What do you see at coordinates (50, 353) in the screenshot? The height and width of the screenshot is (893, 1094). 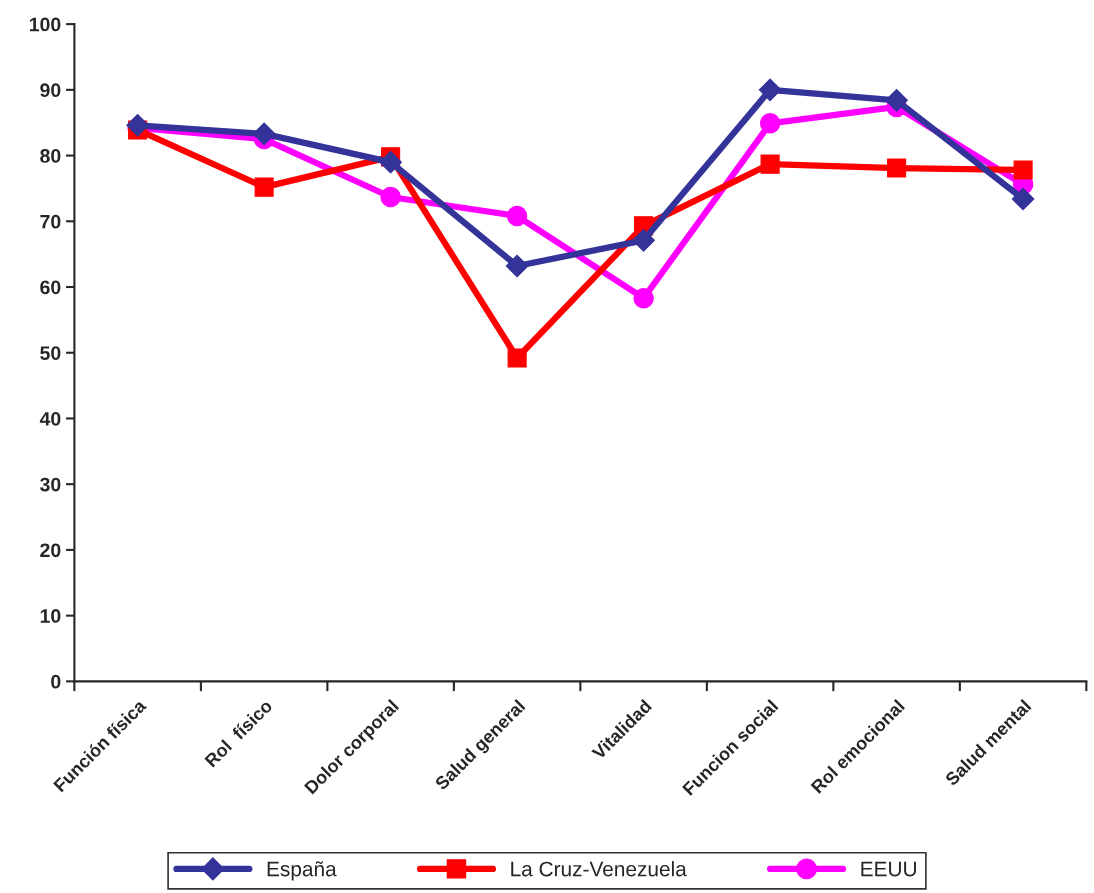 I see `y-tick-label: 50` at bounding box center [50, 353].